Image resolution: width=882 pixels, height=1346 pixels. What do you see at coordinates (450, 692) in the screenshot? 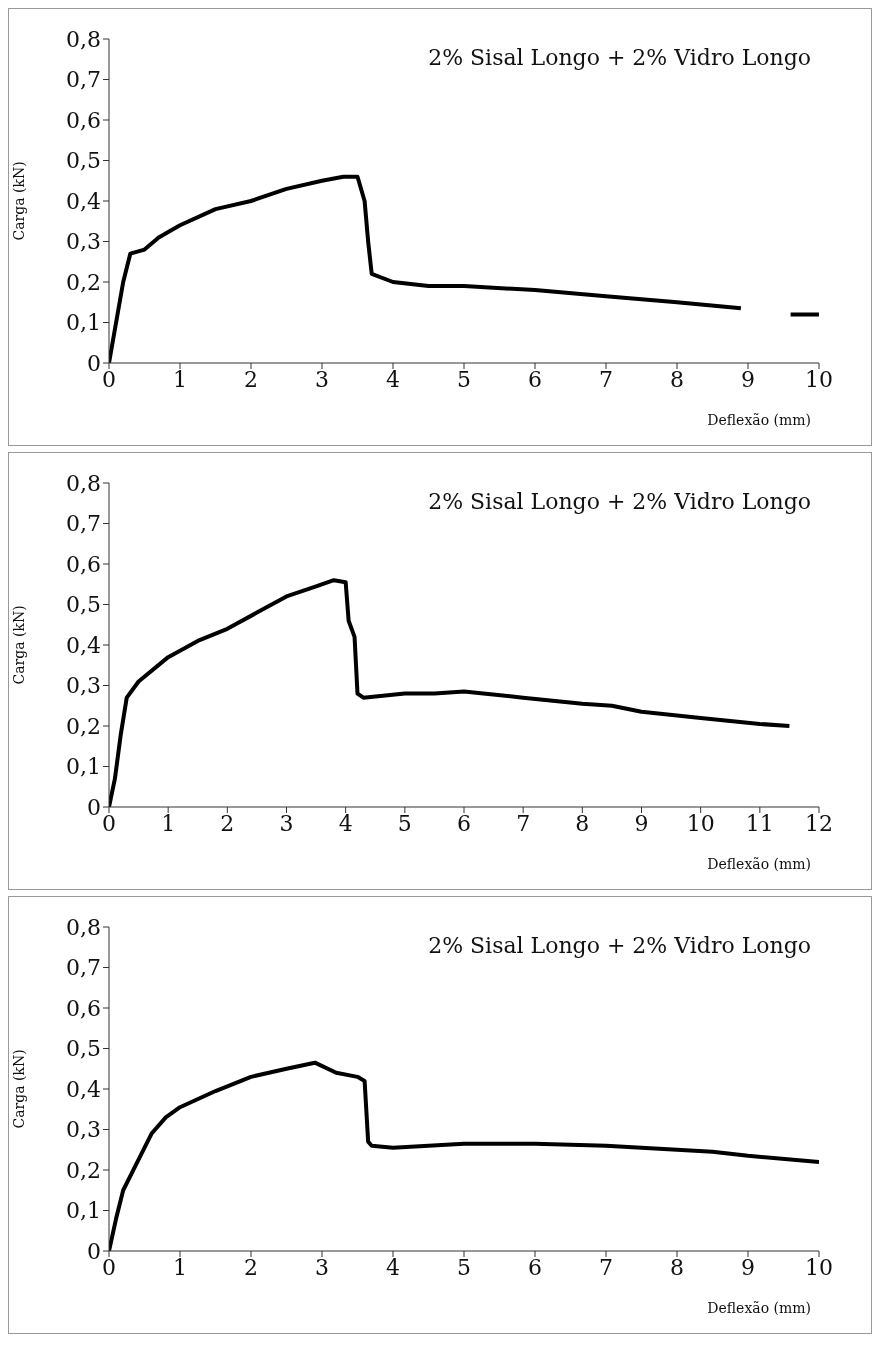
I see `line-series` at bounding box center [450, 692].